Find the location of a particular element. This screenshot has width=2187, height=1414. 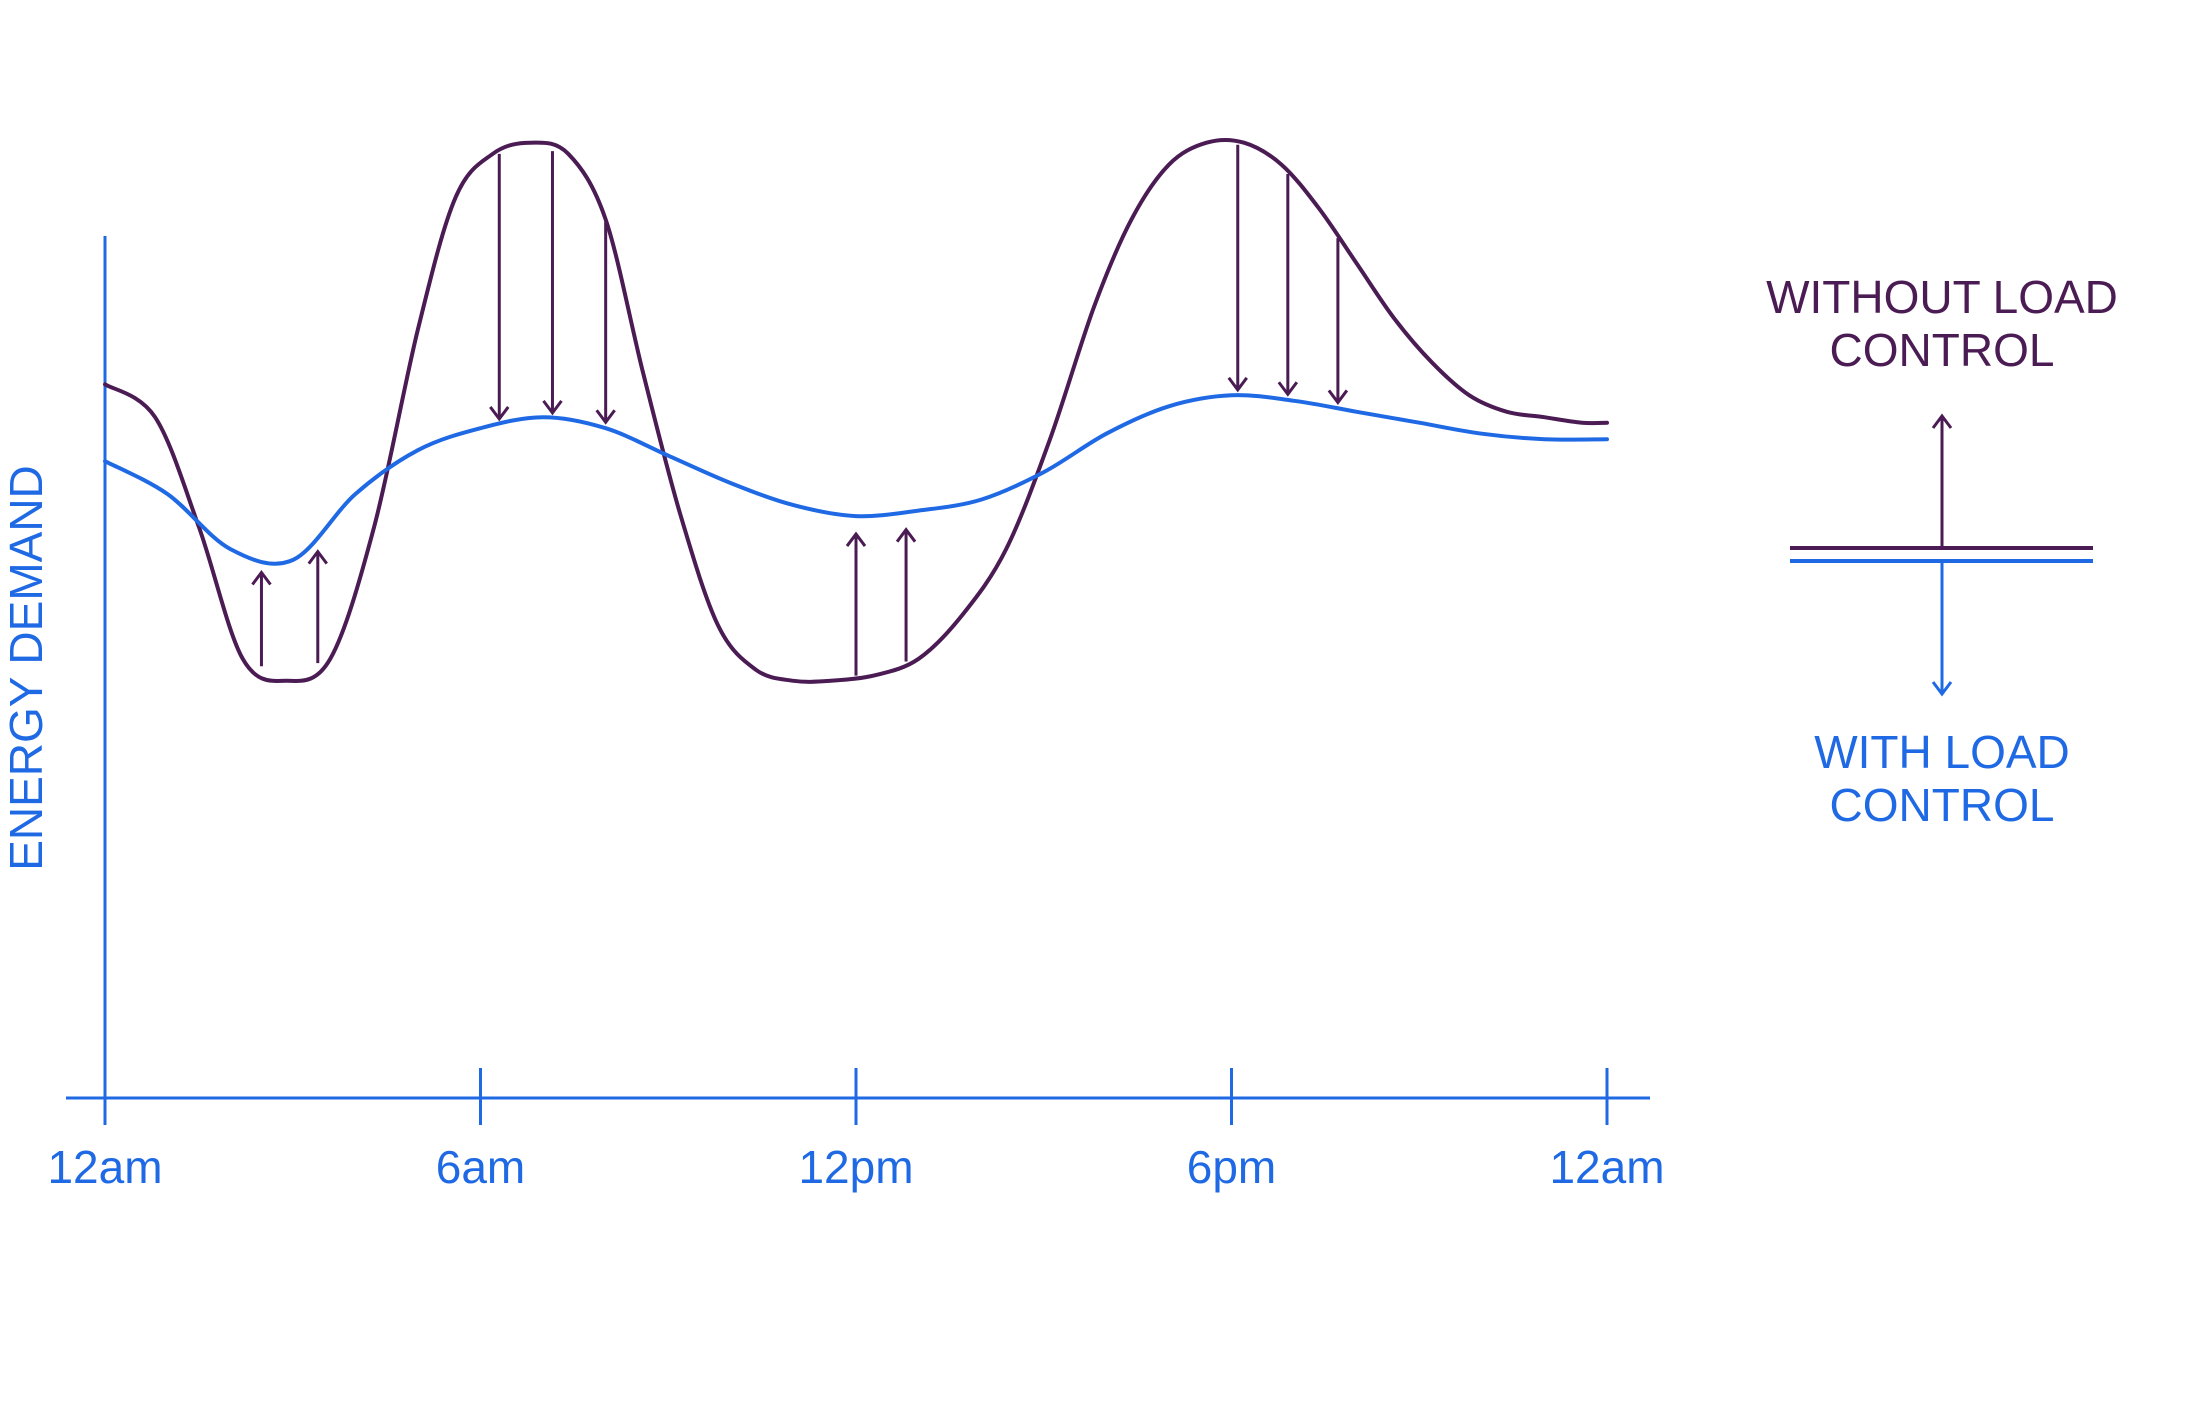

legend: WITHOUT LOAD CONTROL WITH LOAD CONTROL is located at coordinates (1942, 551).